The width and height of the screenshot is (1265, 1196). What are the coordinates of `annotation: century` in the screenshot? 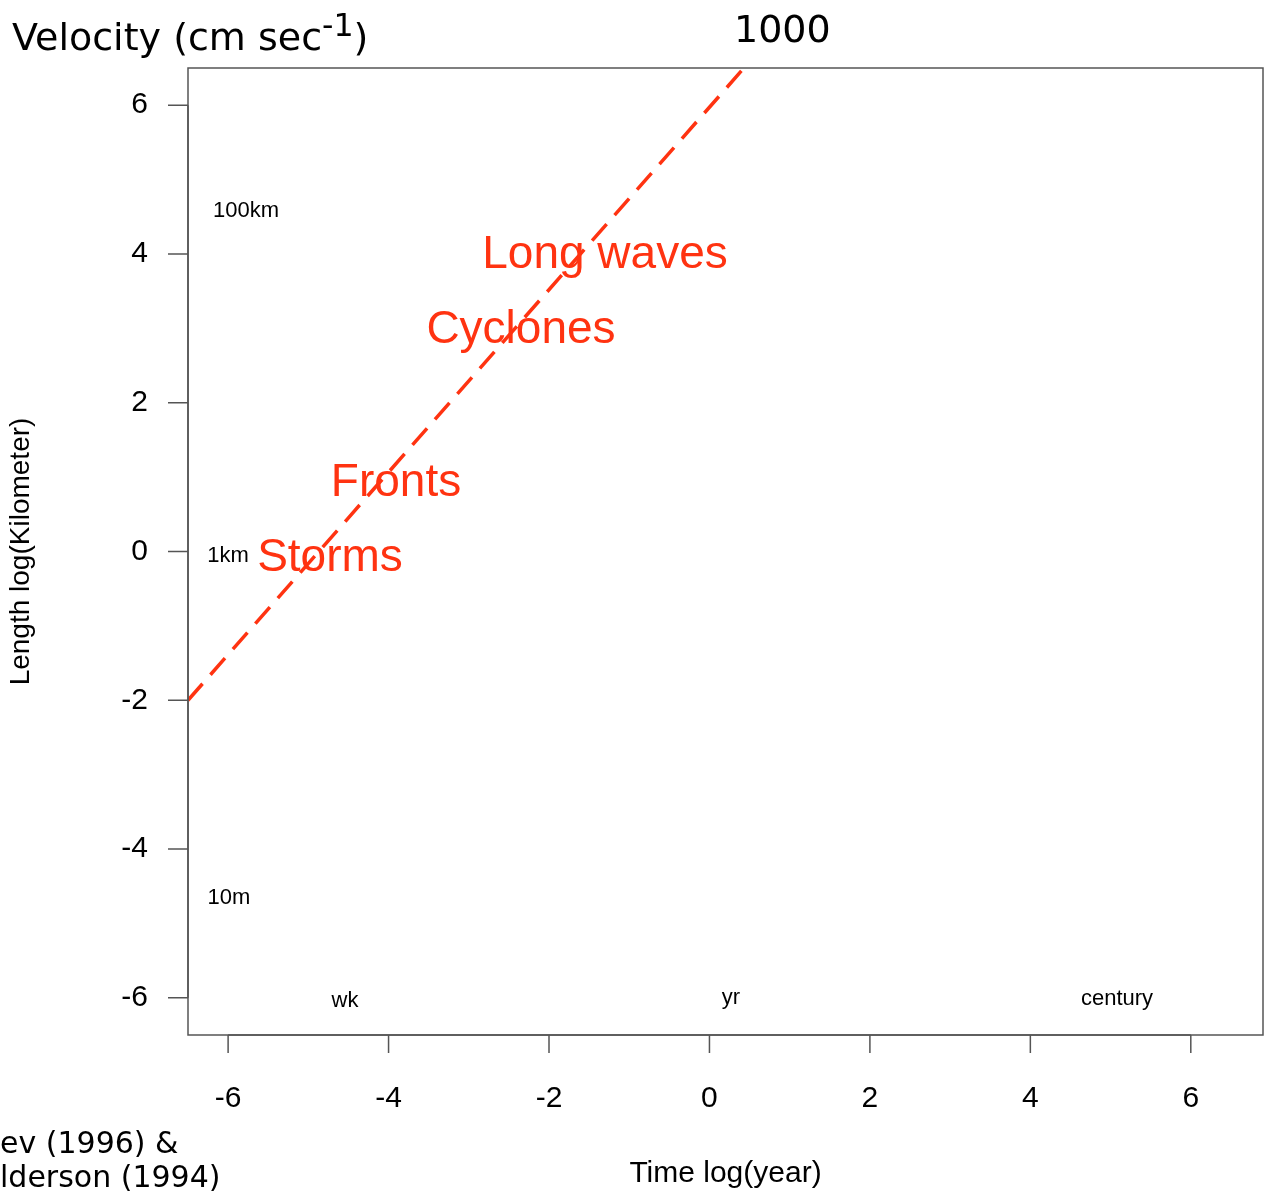 It's located at (1117, 997).